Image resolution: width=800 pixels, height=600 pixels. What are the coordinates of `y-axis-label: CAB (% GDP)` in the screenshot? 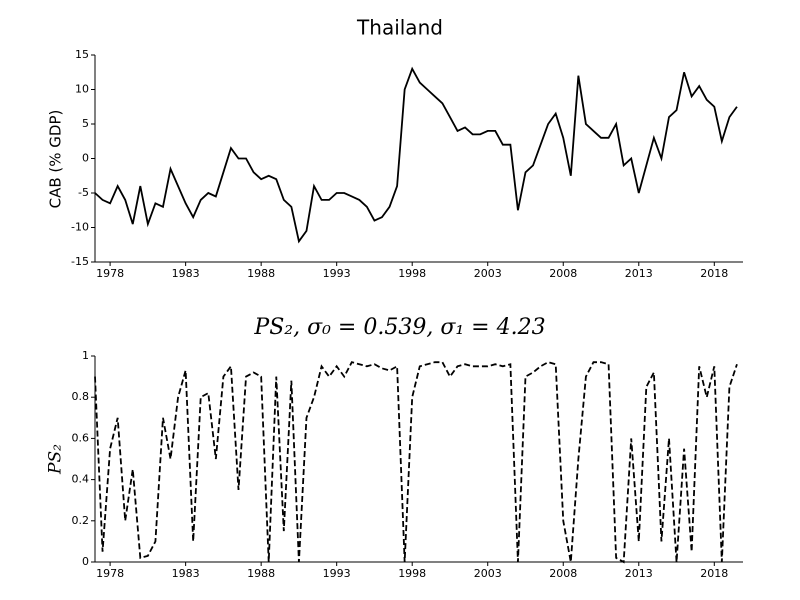 It's located at (56, 159).